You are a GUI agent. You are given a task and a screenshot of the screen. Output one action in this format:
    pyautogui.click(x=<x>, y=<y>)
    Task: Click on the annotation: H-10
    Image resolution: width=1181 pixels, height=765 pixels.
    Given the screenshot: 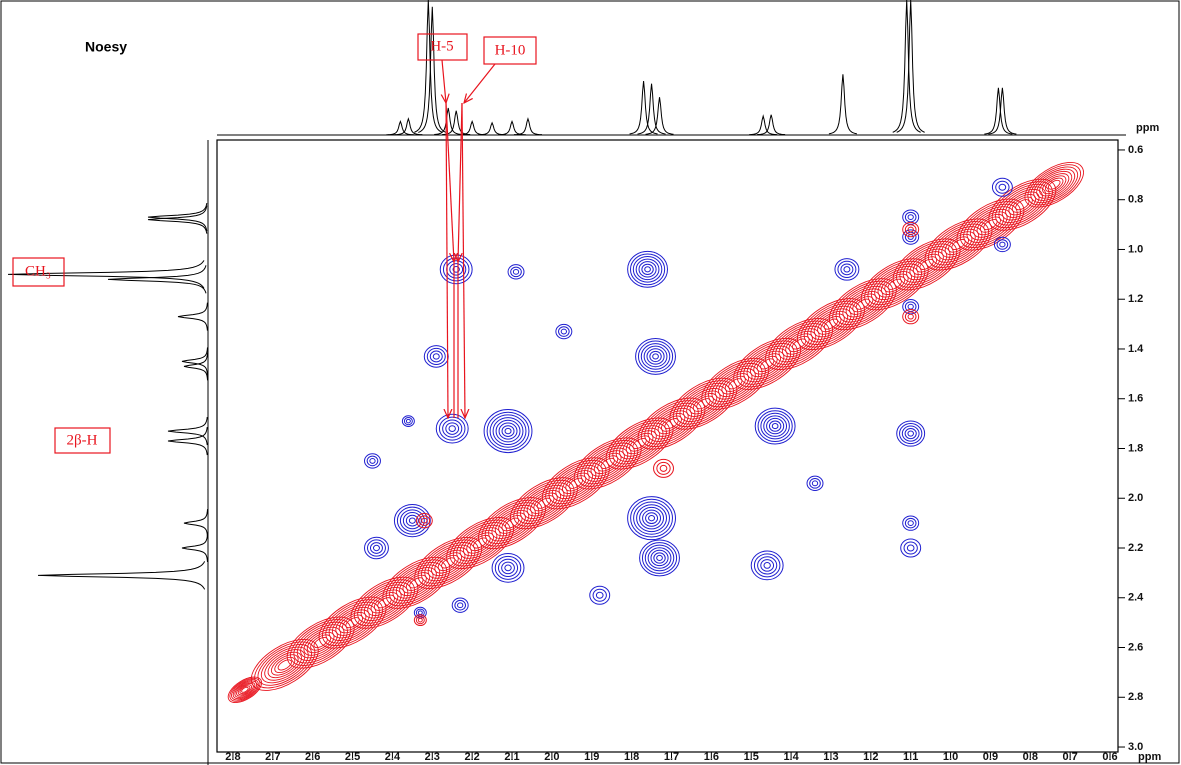 What is the action you would take?
    pyautogui.click(x=510, y=50)
    